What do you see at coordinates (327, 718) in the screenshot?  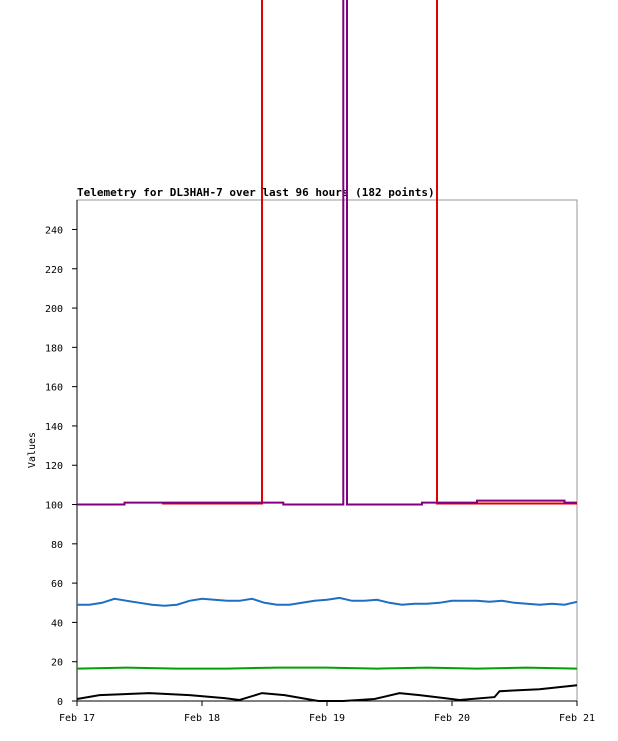 I see `x-tick-label: Feb 19` at bounding box center [327, 718].